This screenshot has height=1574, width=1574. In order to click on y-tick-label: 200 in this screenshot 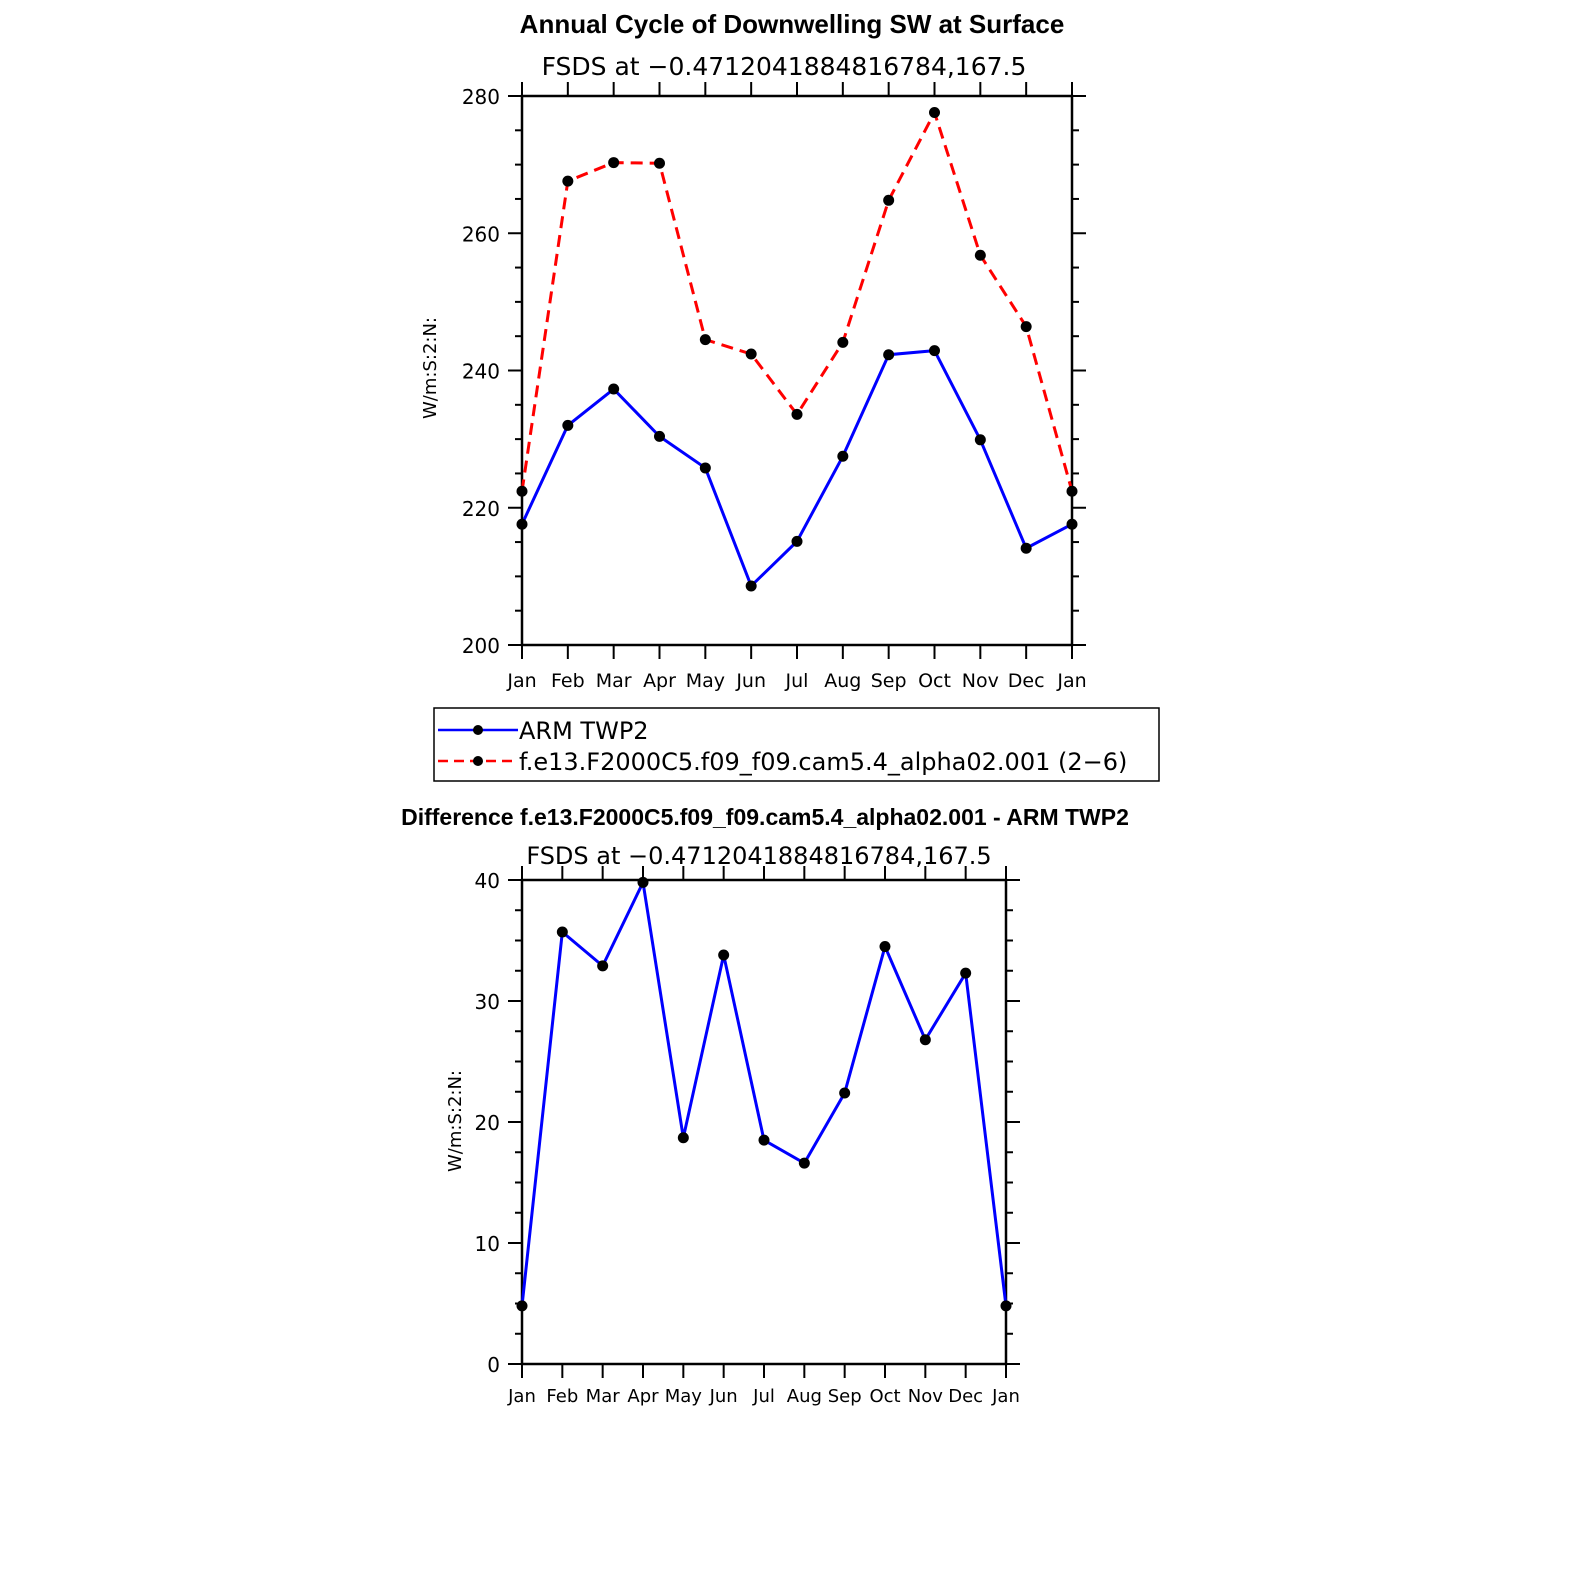, I will do `click(481, 646)`.